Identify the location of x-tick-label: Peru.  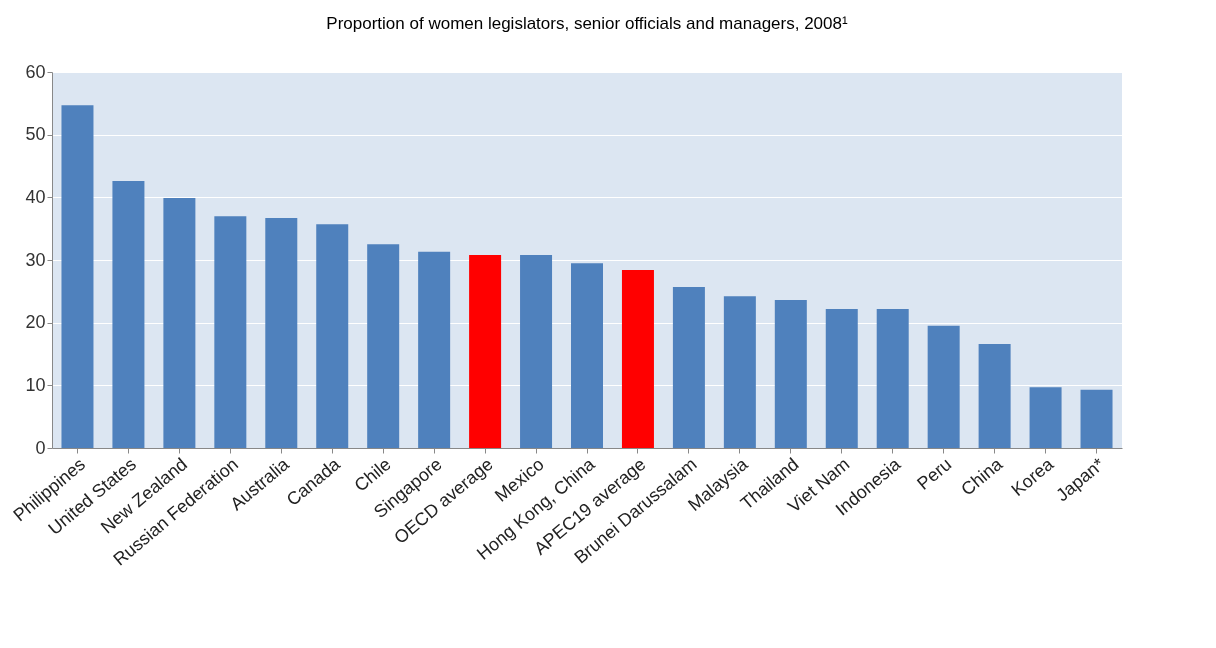
(934, 473).